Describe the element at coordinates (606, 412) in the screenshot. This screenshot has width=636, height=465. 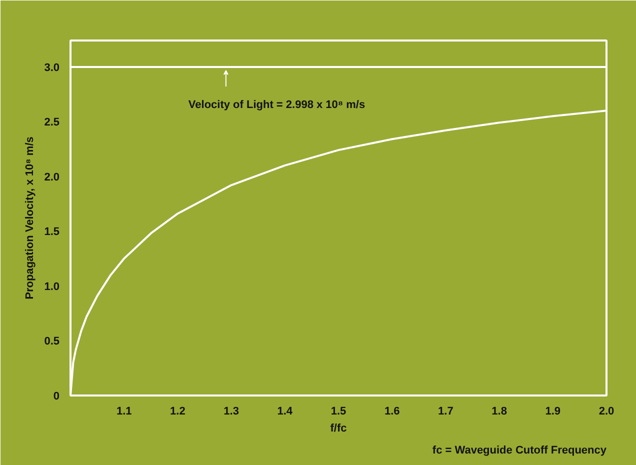
I see `x-tick-label: 2.0` at that location.